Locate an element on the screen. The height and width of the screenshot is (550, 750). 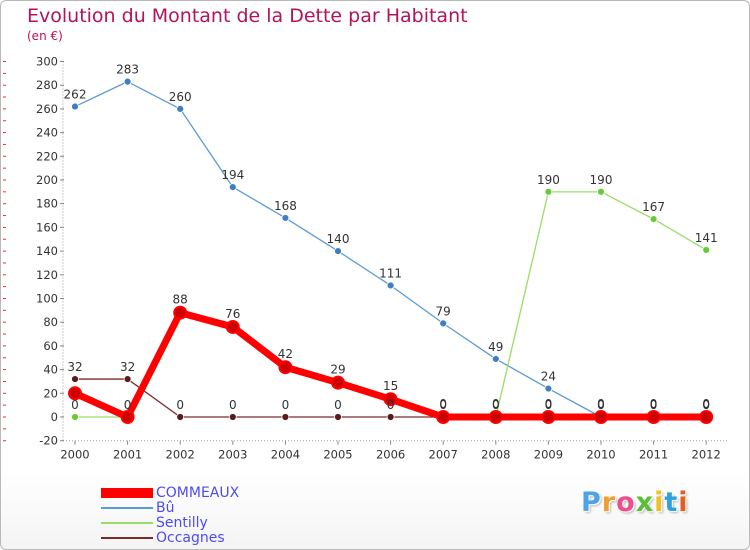
logo-letter: t is located at coordinates (671, 502).